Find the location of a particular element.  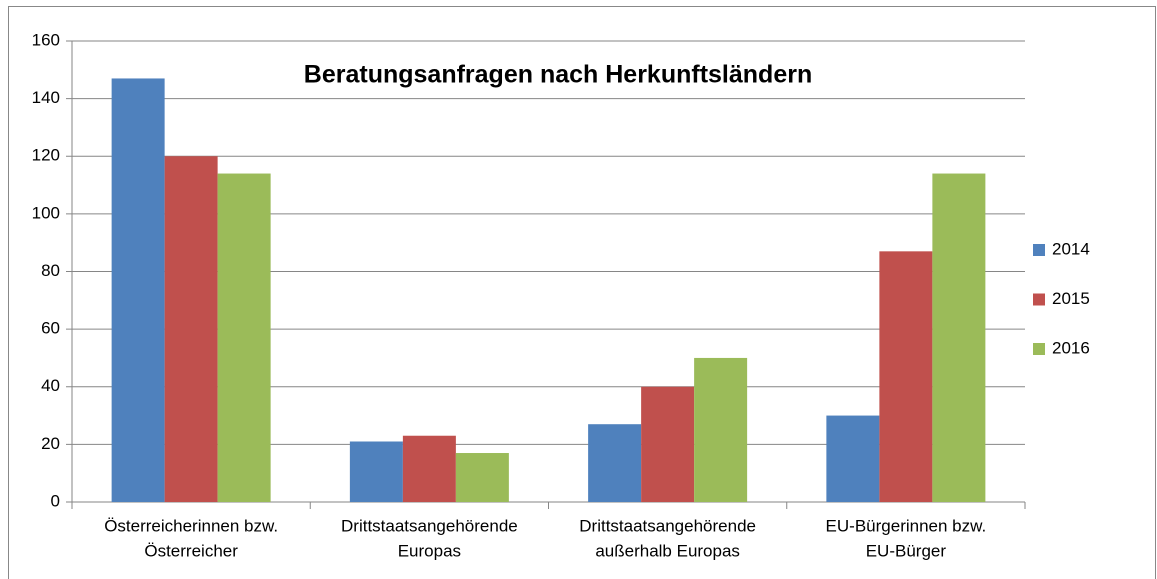

chart-title: Beratungsanfragen nach Herkunftsländern is located at coordinates (558, 75).